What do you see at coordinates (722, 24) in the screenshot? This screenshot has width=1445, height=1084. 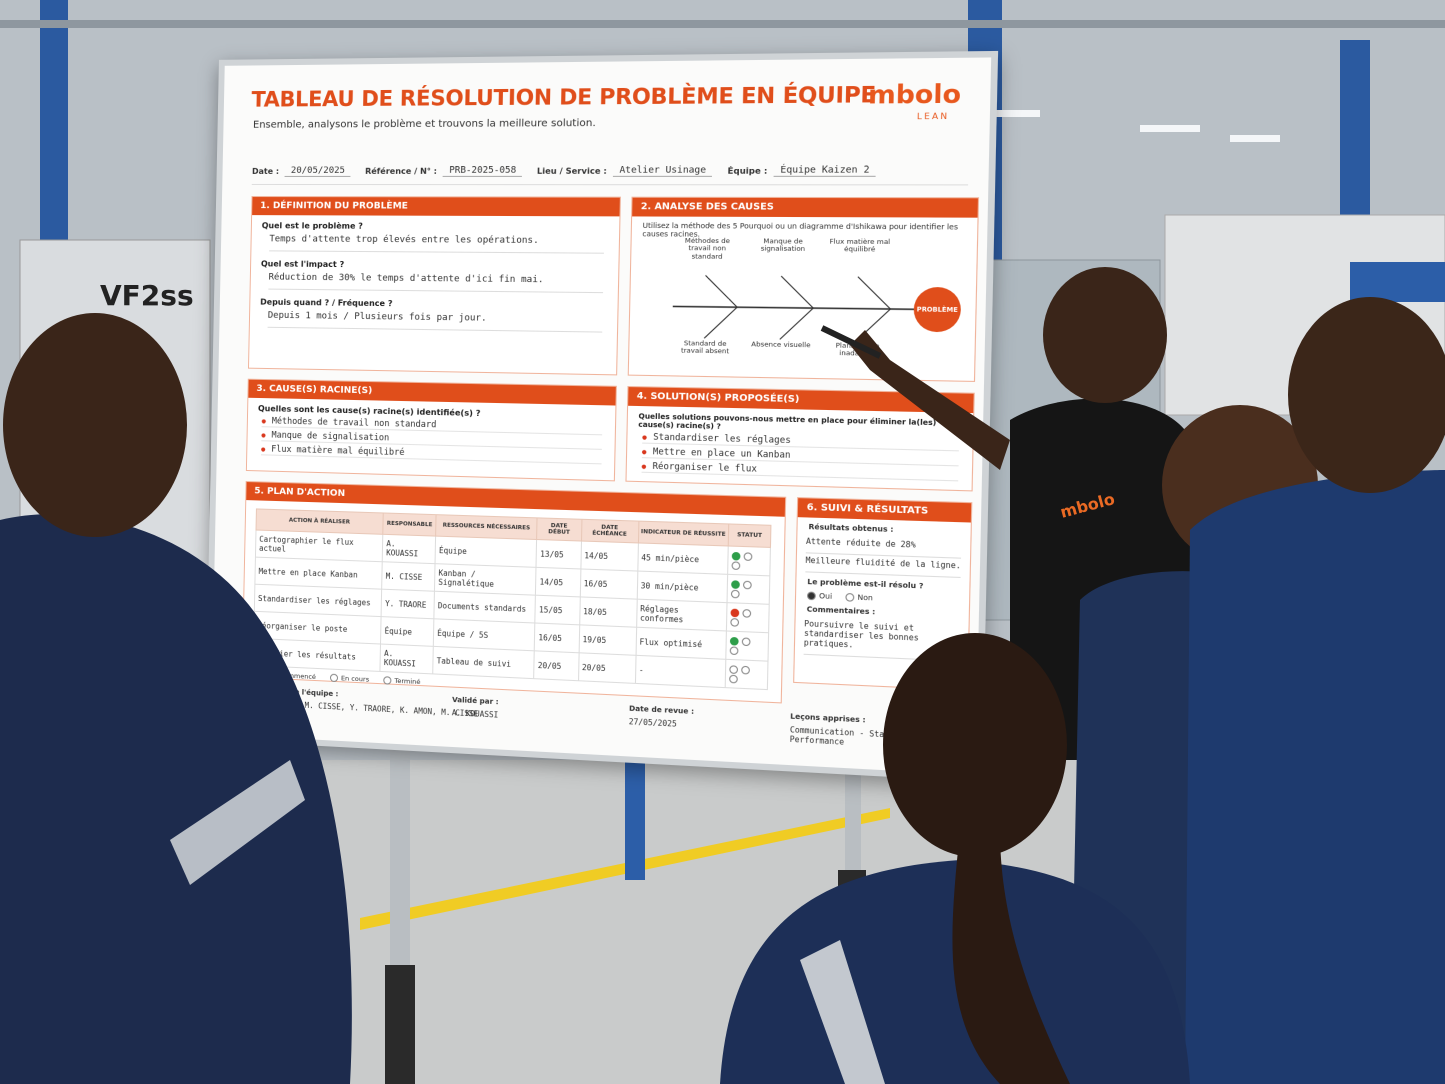 I see `beam` at bounding box center [722, 24].